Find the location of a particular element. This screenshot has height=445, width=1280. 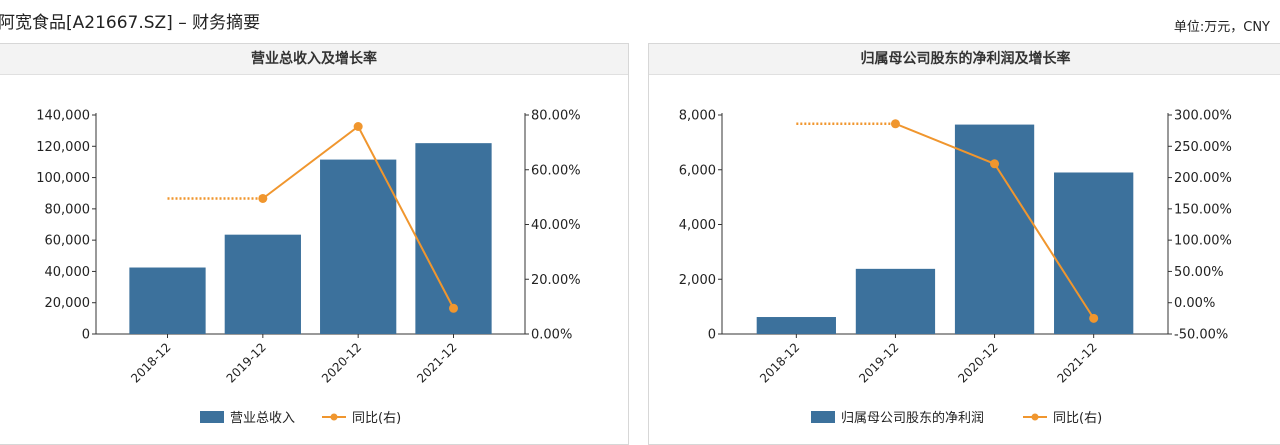

y-right-tick-label: 200.00% is located at coordinates (1203, 178).